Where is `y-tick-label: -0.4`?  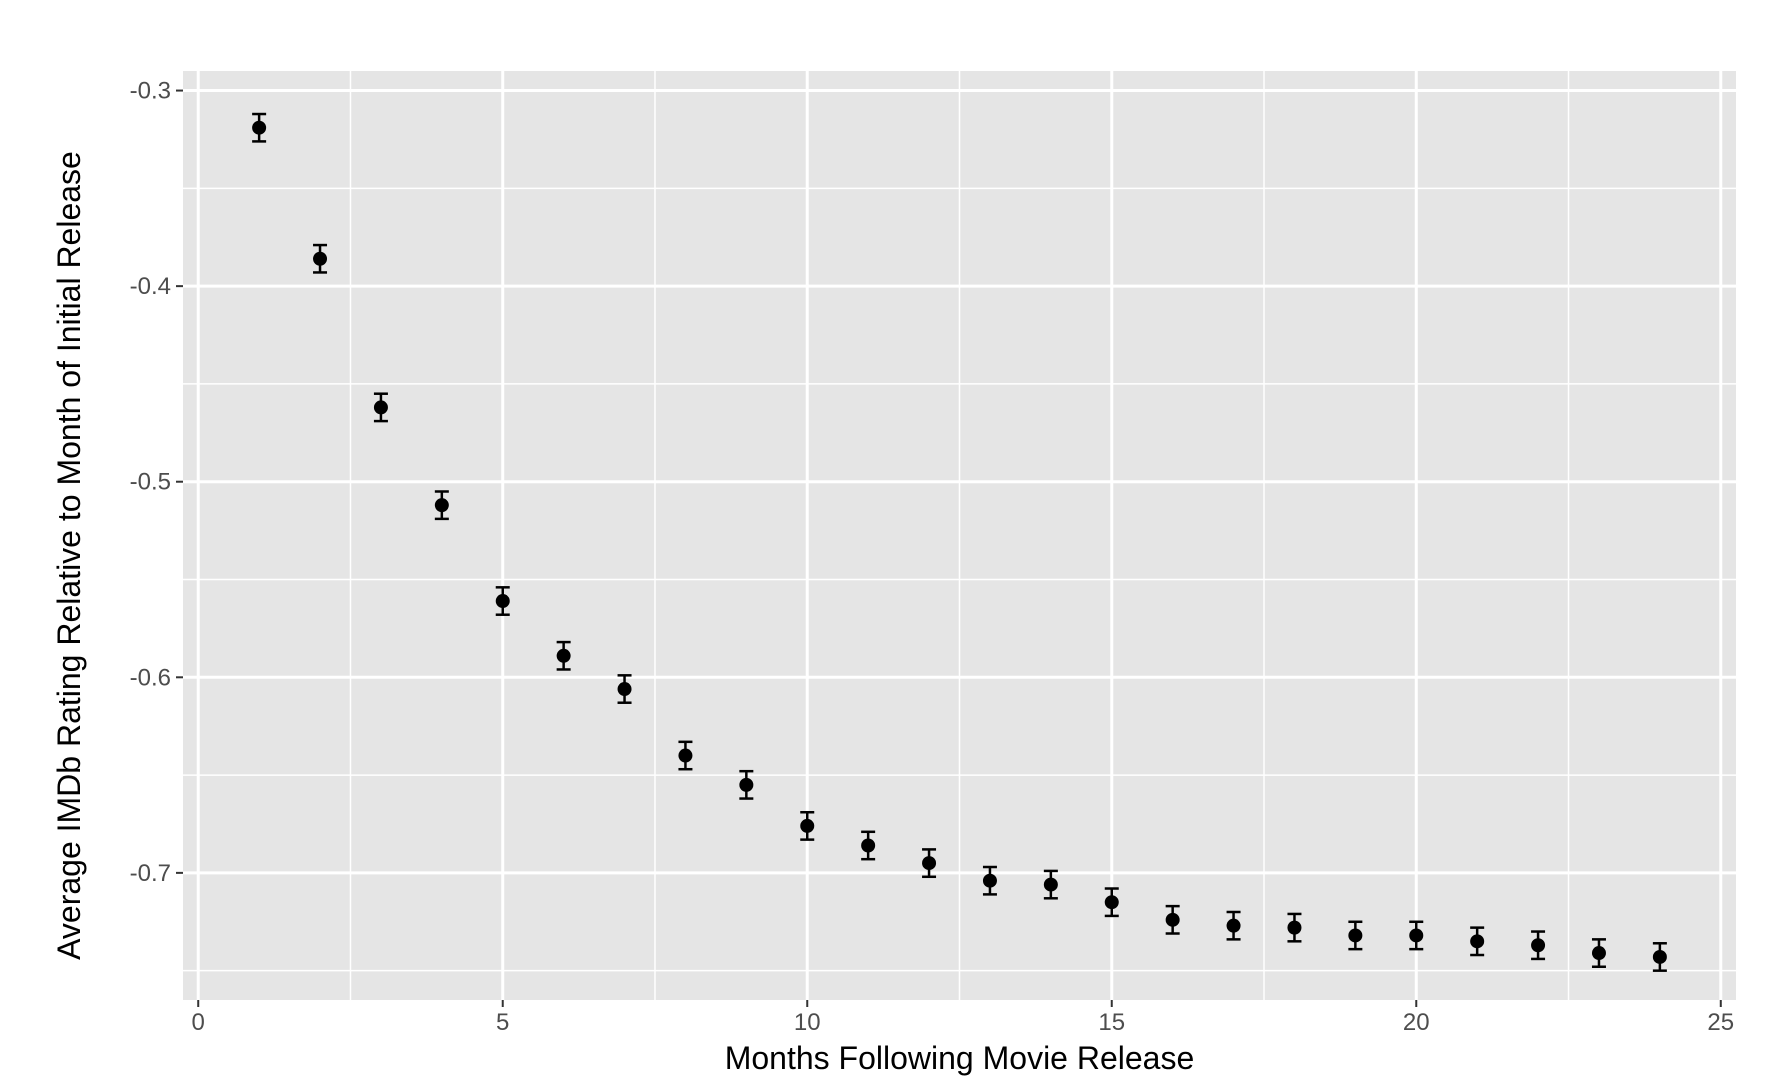
y-tick-label: -0.4 is located at coordinates (150, 286).